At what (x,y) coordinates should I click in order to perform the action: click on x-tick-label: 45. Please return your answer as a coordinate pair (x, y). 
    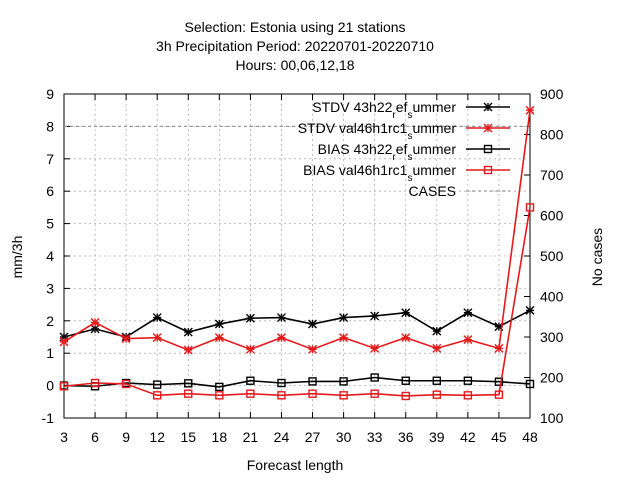
    Looking at the image, I should click on (499, 437).